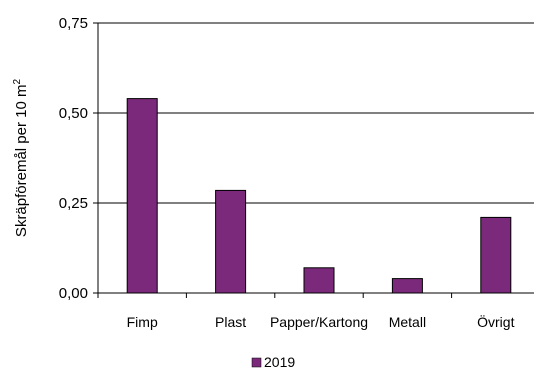 The height and width of the screenshot is (371, 534). Describe the element at coordinates (73, 23) in the screenshot. I see `y-tick-label: 0,75` at that location.